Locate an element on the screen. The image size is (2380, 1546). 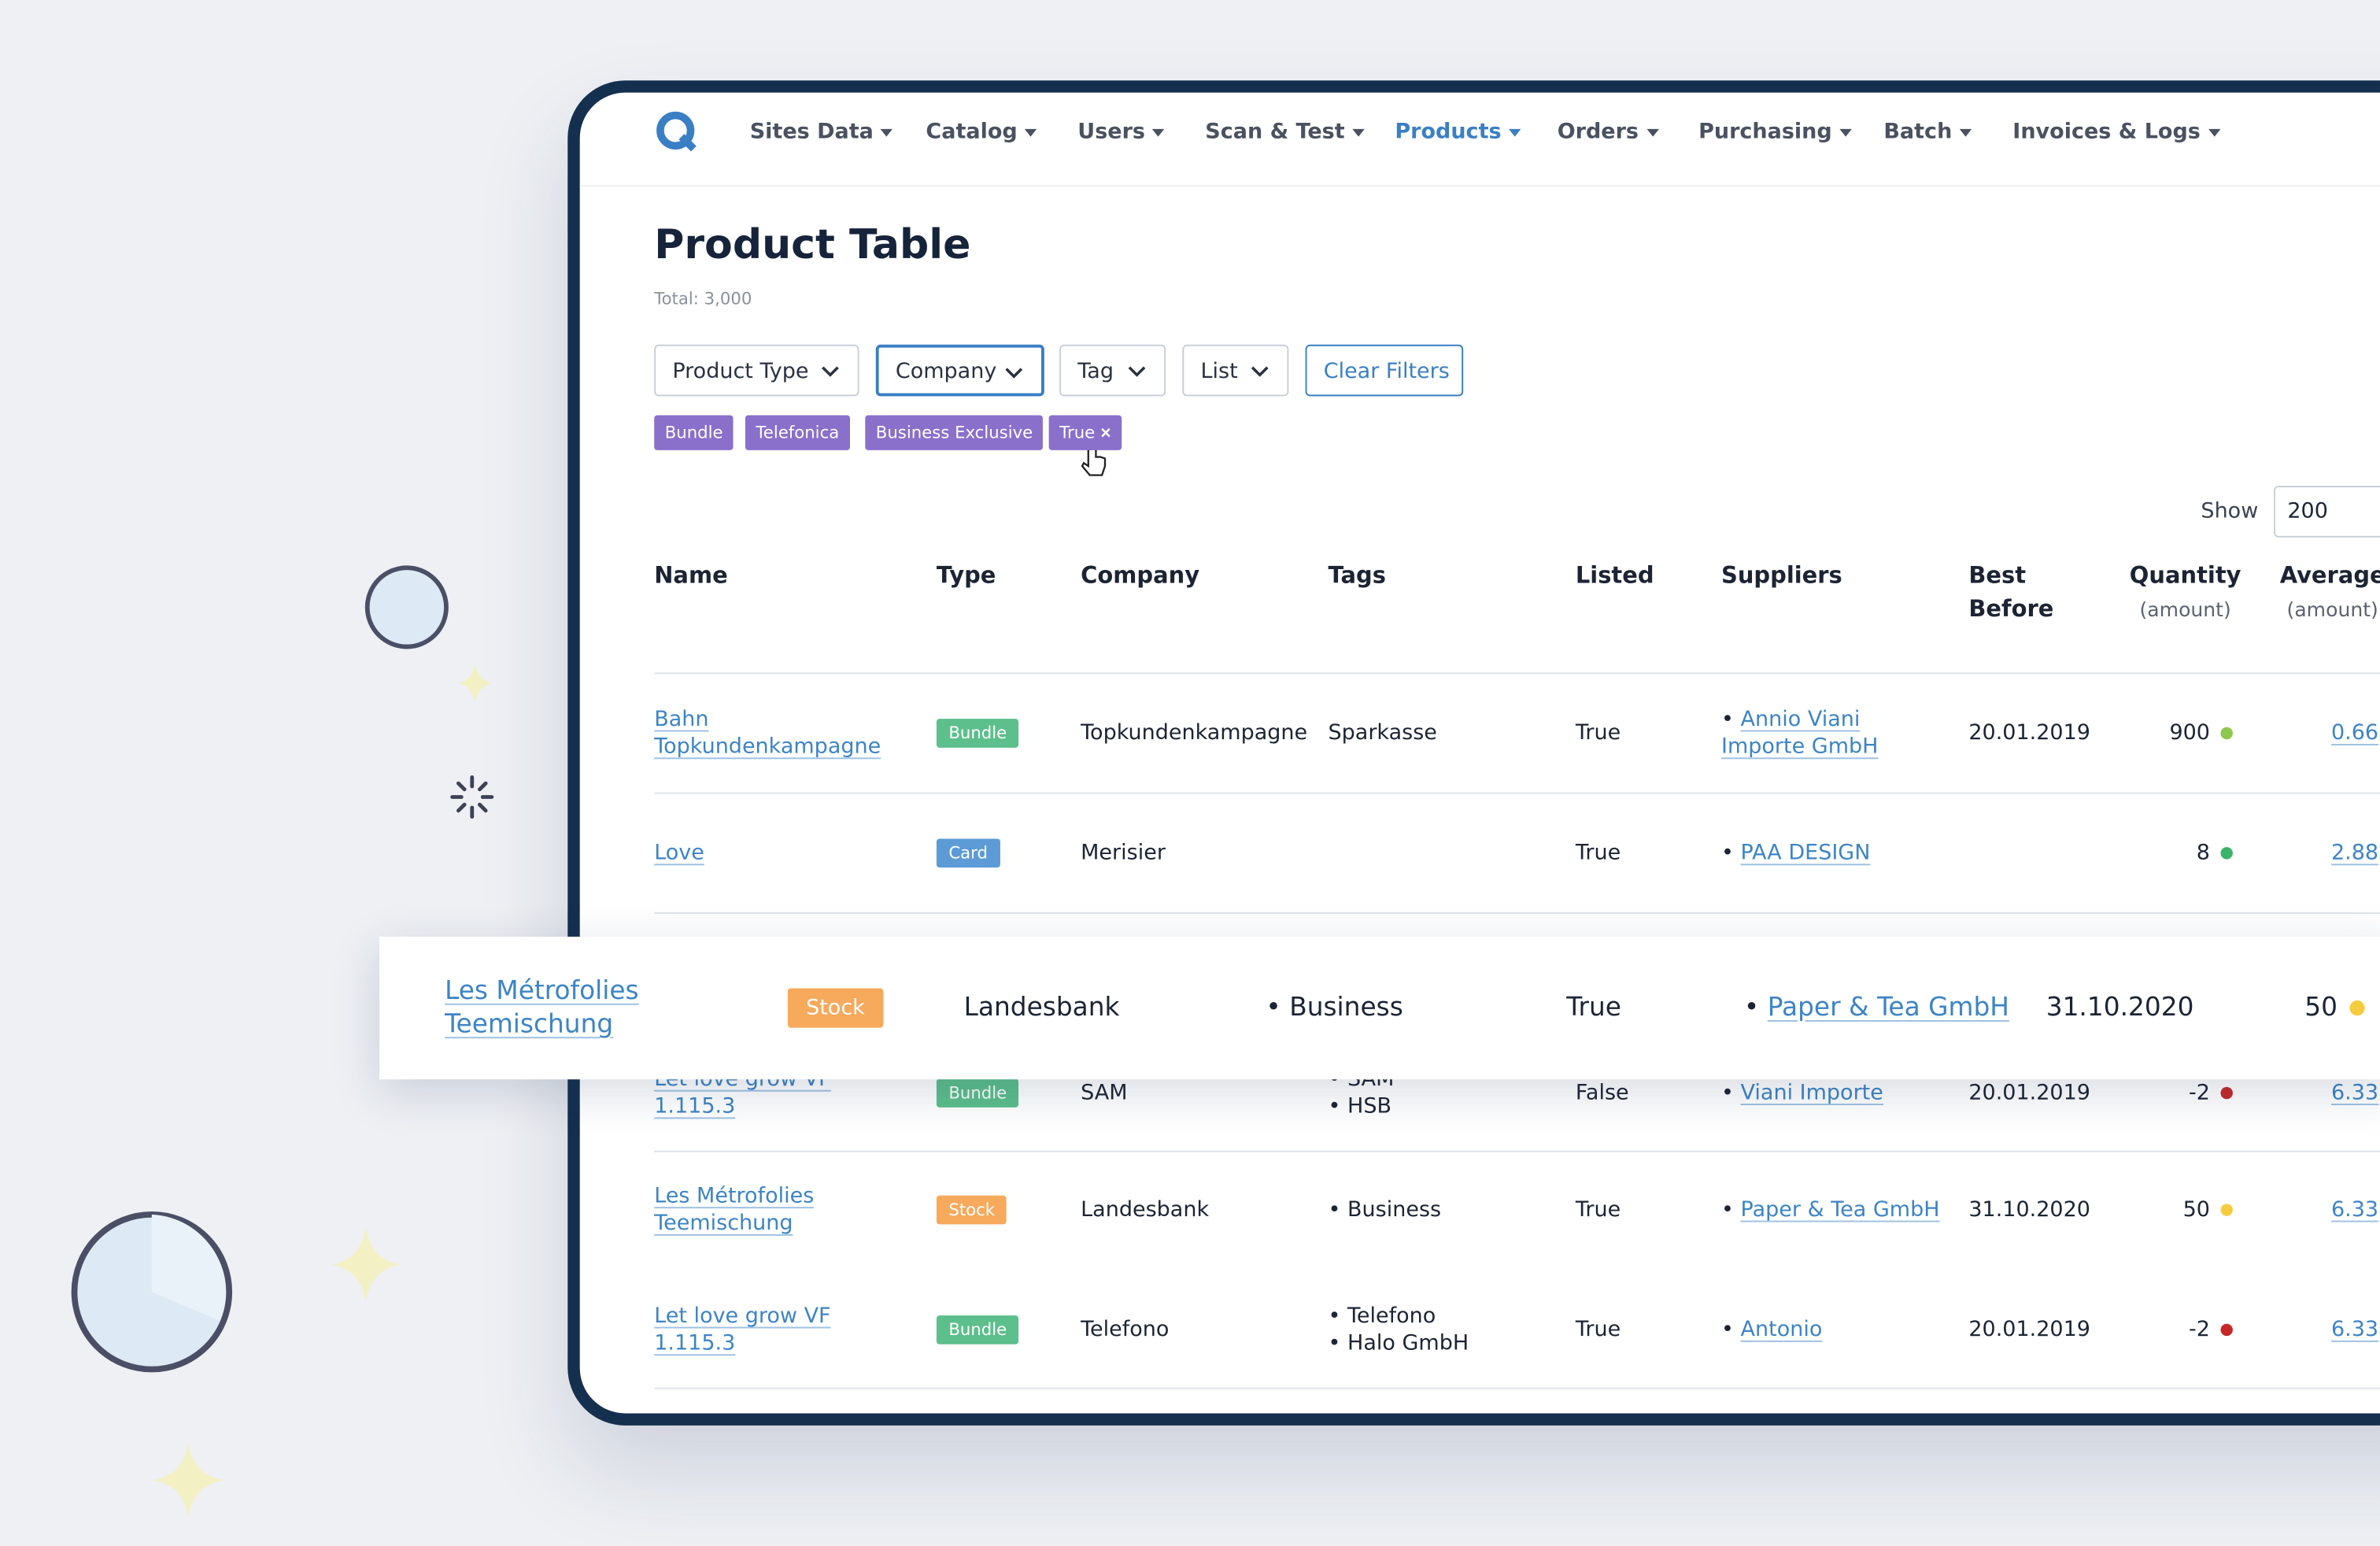
page-title: Product Table is located at coordinates (812, 245).